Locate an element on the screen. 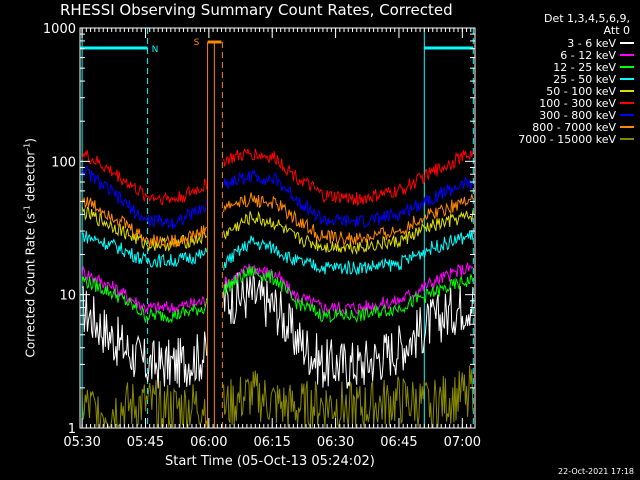 The width and height of the screenshot is (640, 480). legend-item: 12 - 25 keV is located at coordinates (559, 67).